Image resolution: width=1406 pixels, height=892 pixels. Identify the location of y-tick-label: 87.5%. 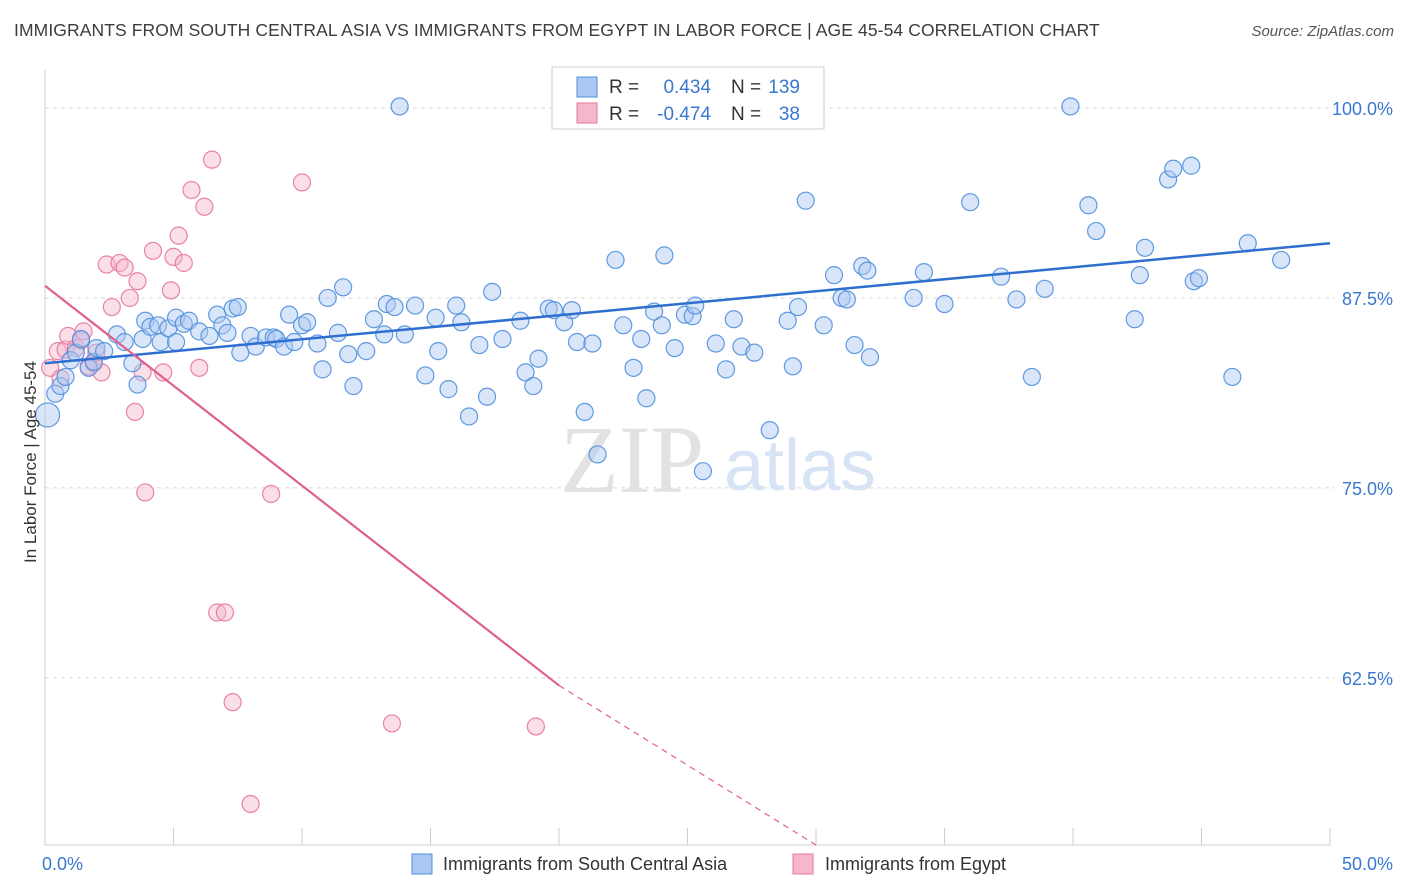
(1367, 299).